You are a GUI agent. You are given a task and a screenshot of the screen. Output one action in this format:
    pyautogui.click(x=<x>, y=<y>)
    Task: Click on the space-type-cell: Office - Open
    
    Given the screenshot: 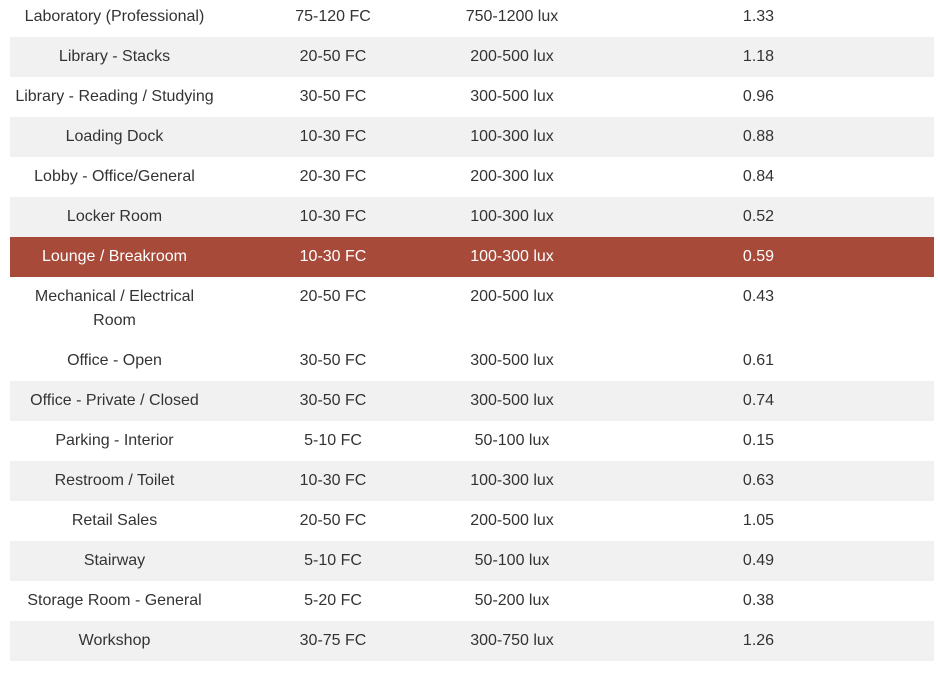 What is the action you would take?
    pyautogui.click(x=114, y=360)
    